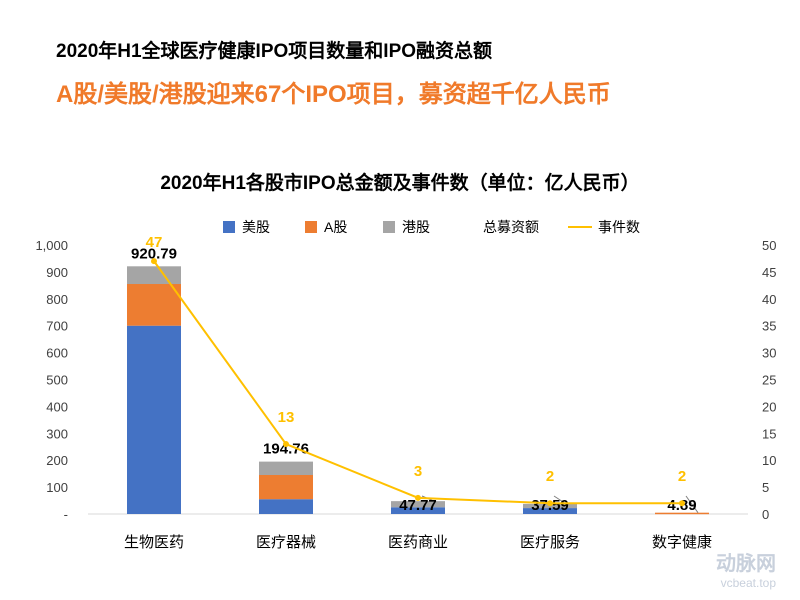  What do you see at coordinates (769, 406) in the screenshot?
I see `right-tick-label: 20` at bounding box center [769, 406].